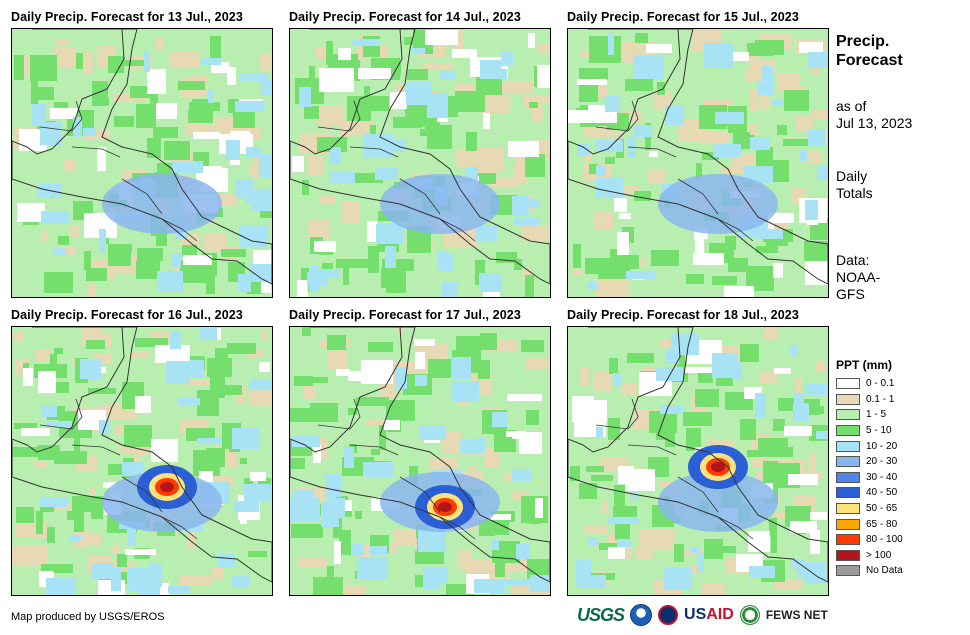  I want to click on legend-label: 20 - 30, so click(882, 462).